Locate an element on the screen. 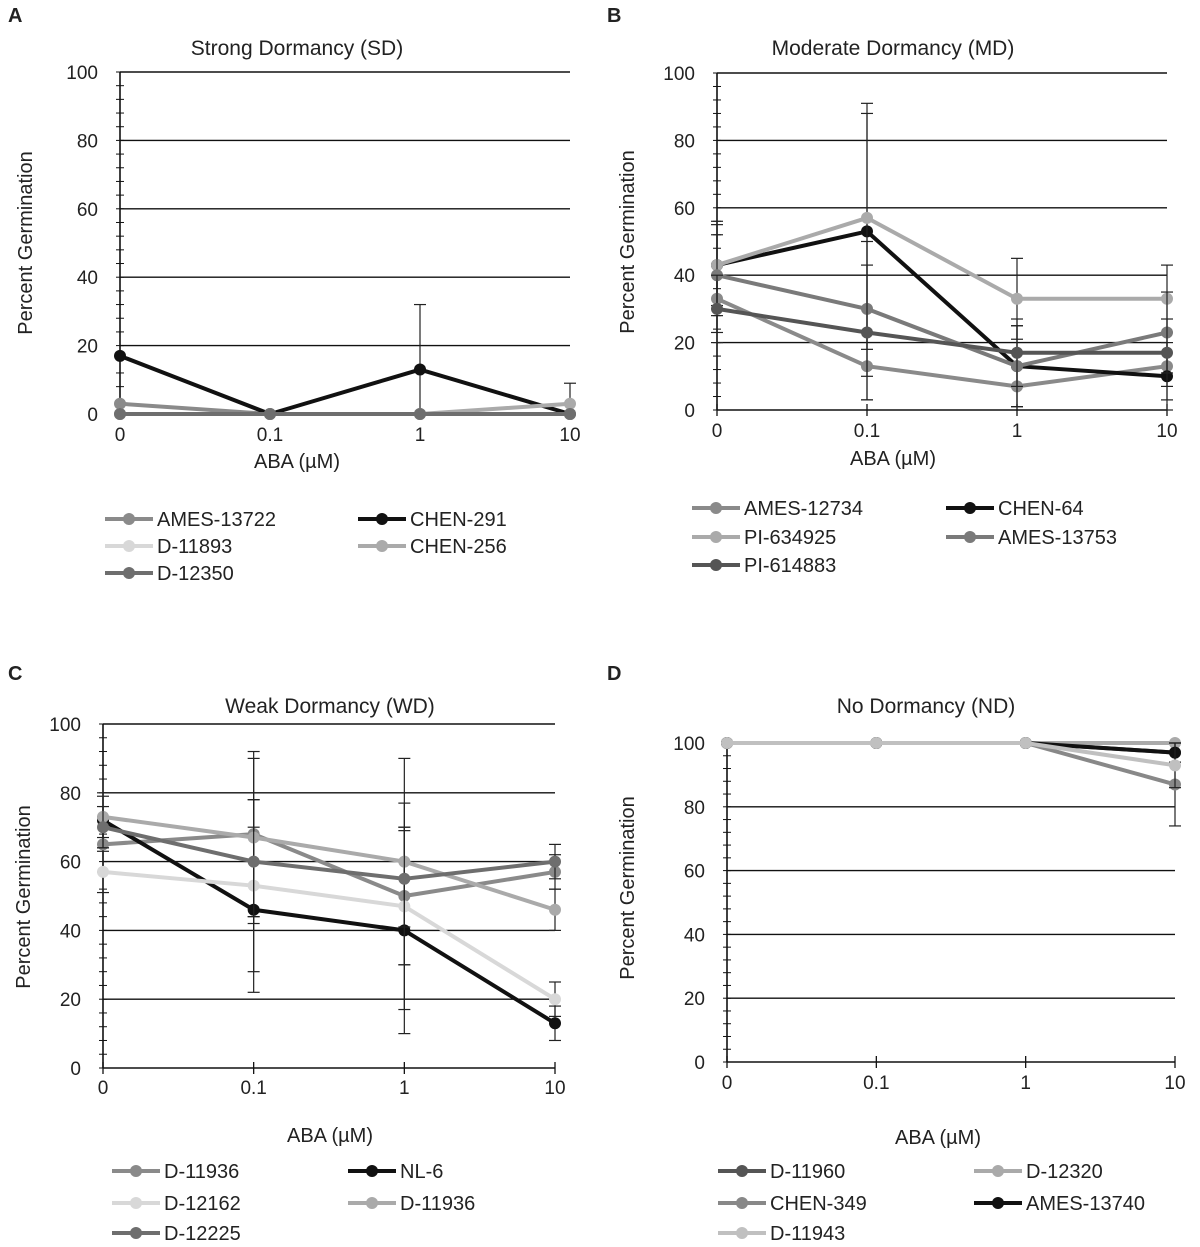  panel-c-ytick-label: 60 is located at coordinates (70, 863).